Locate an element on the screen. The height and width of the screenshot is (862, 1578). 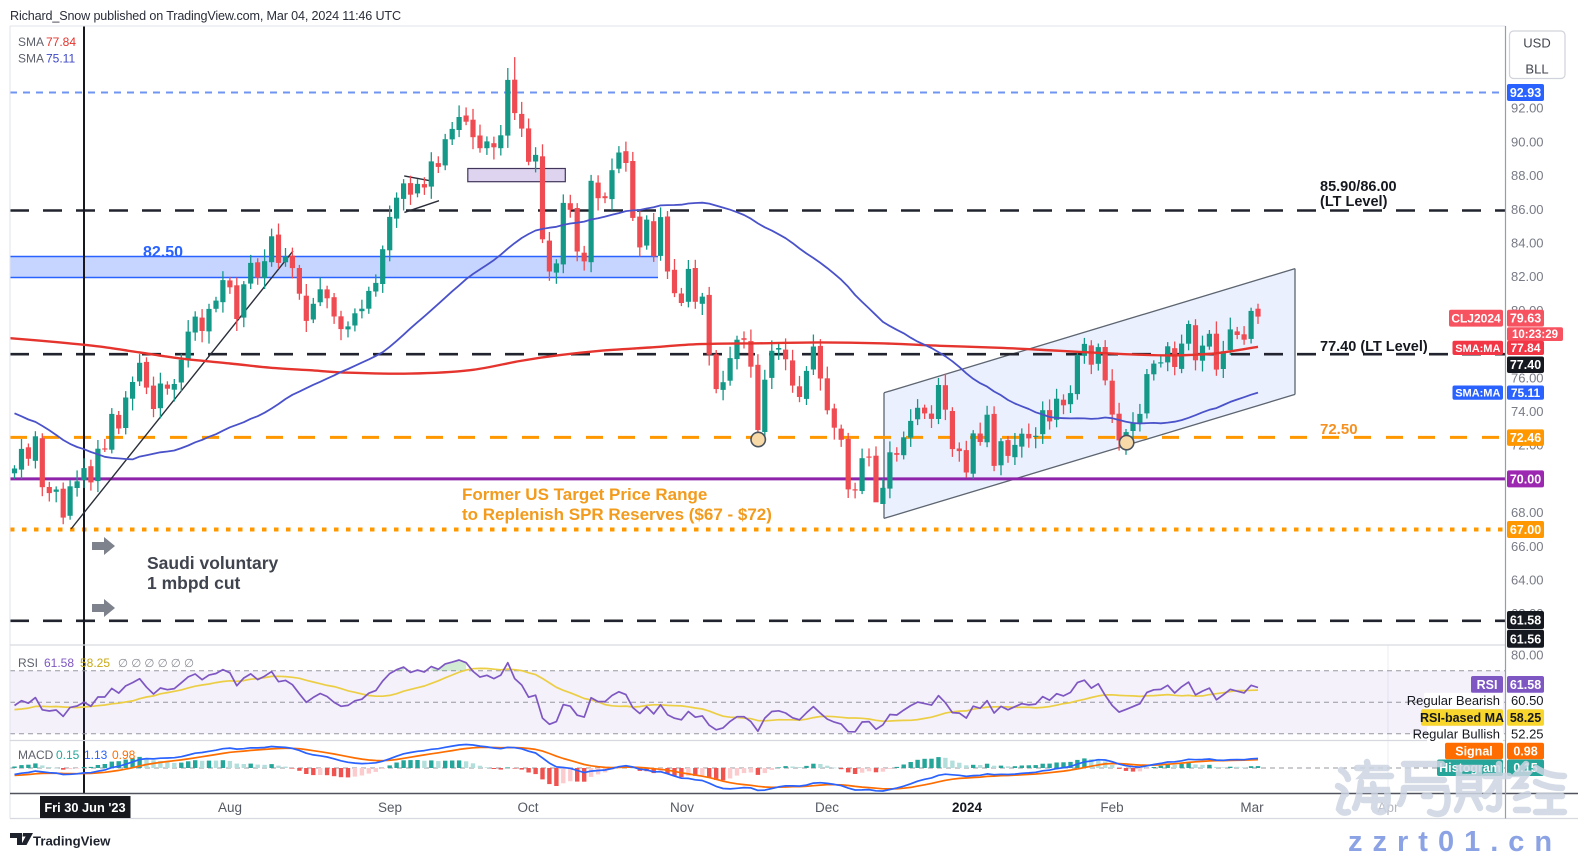
svg-text: Former US Target Price Range is located at coordinates (584, 494).